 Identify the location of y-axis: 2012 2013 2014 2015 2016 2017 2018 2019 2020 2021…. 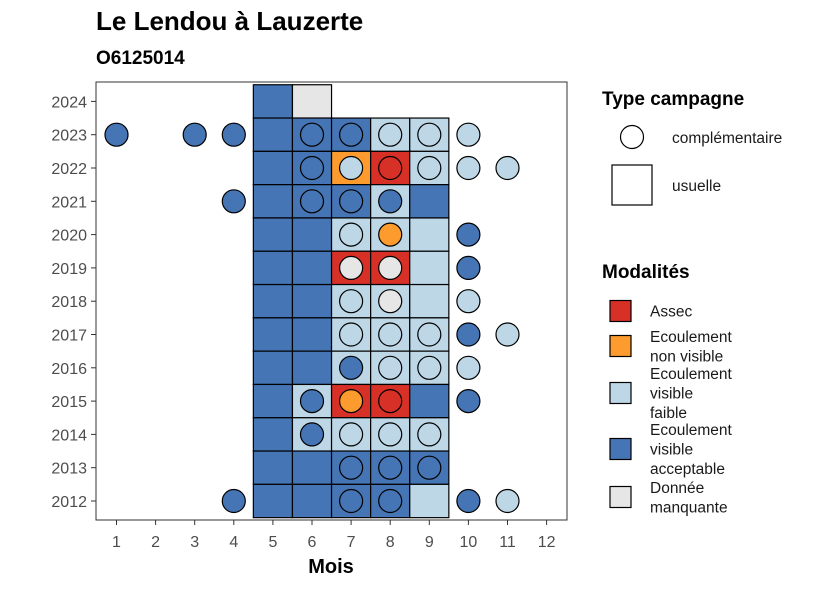
(73, 302).